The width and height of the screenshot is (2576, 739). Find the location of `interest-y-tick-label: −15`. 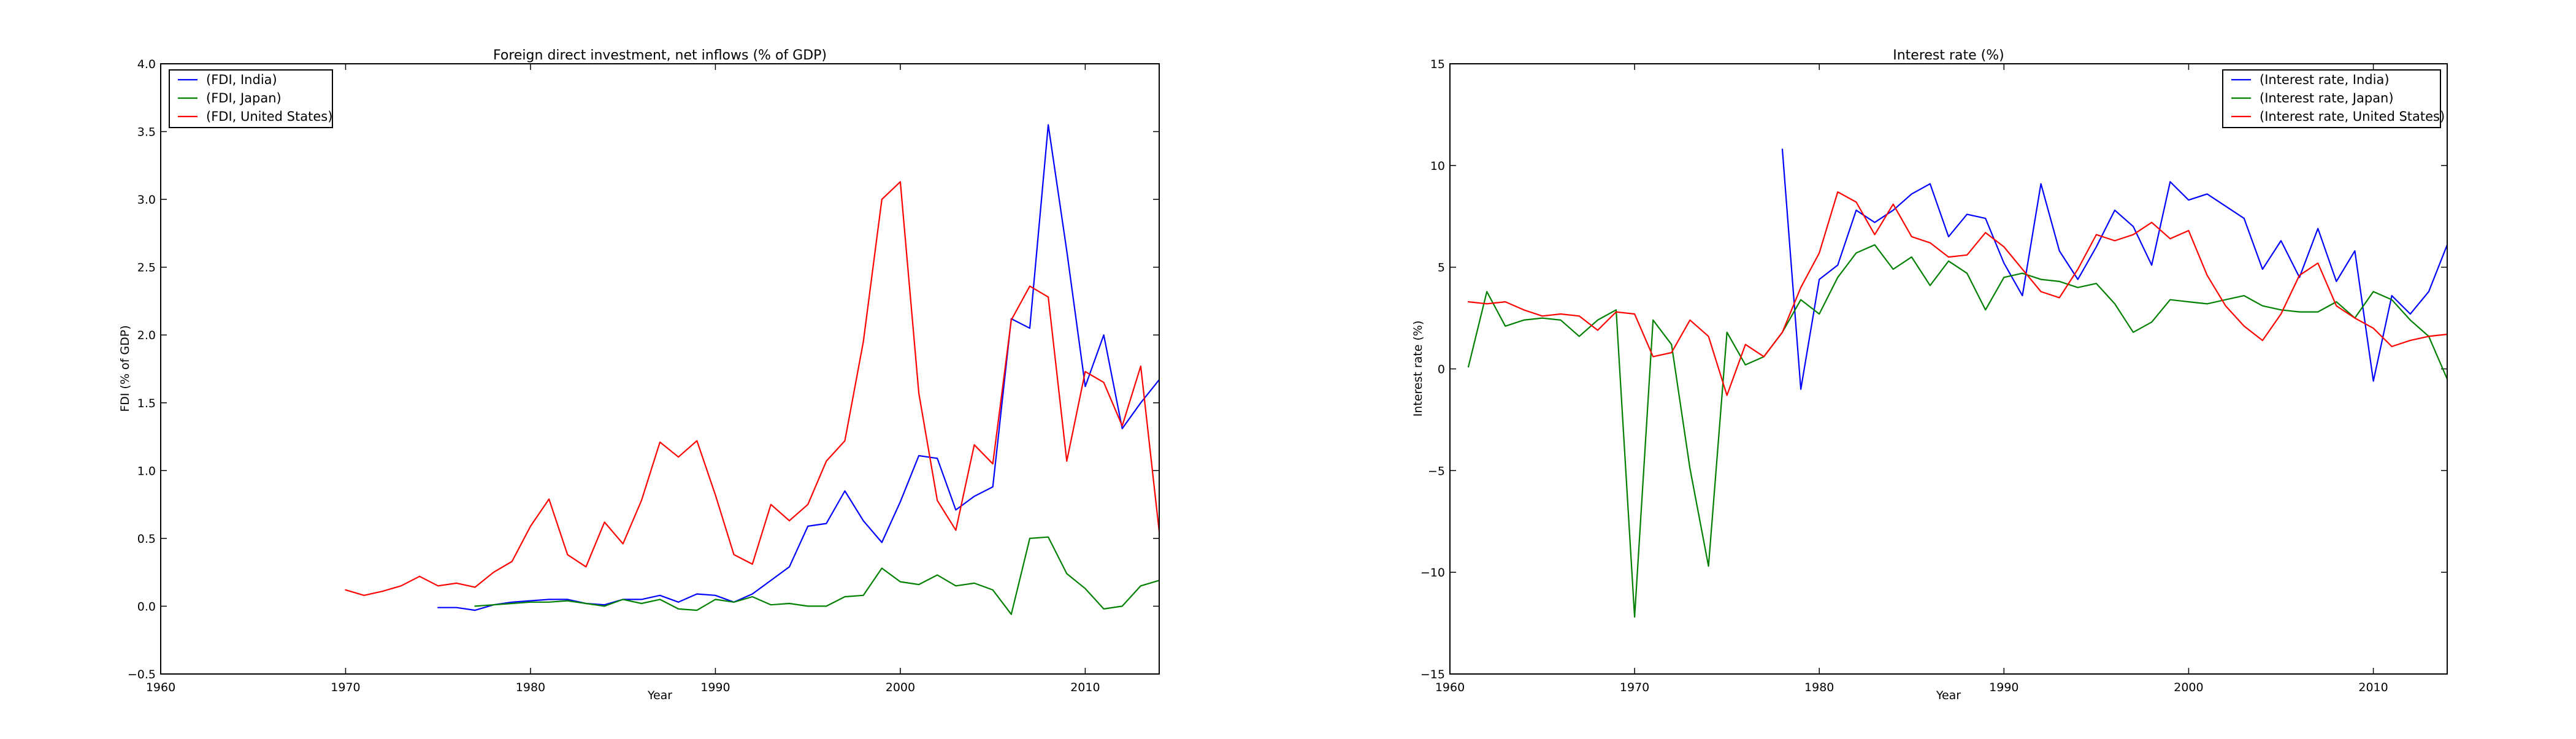

interest-y-tick-label: −15 is located at coordinates (1432, 675).